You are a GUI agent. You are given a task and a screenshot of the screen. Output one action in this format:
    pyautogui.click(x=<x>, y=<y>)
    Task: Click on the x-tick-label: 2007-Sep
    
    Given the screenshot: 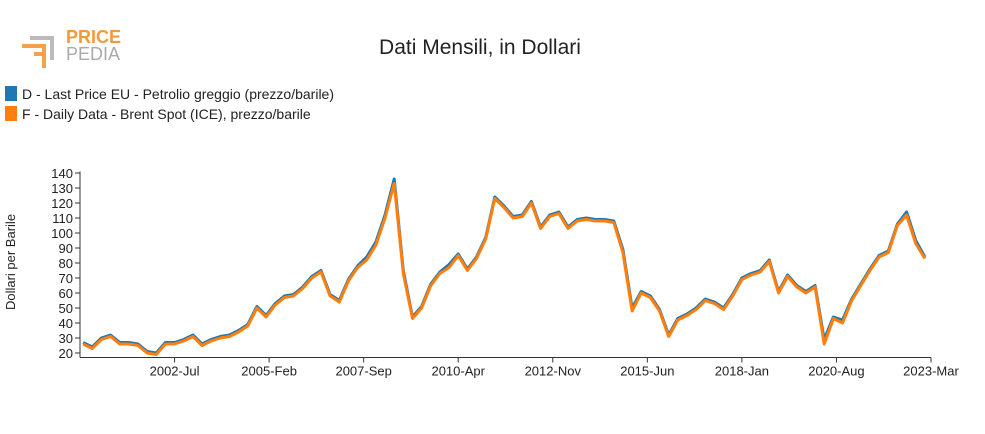 What is the action you would take?
    pyautogui.click(x=363, y=371)
    